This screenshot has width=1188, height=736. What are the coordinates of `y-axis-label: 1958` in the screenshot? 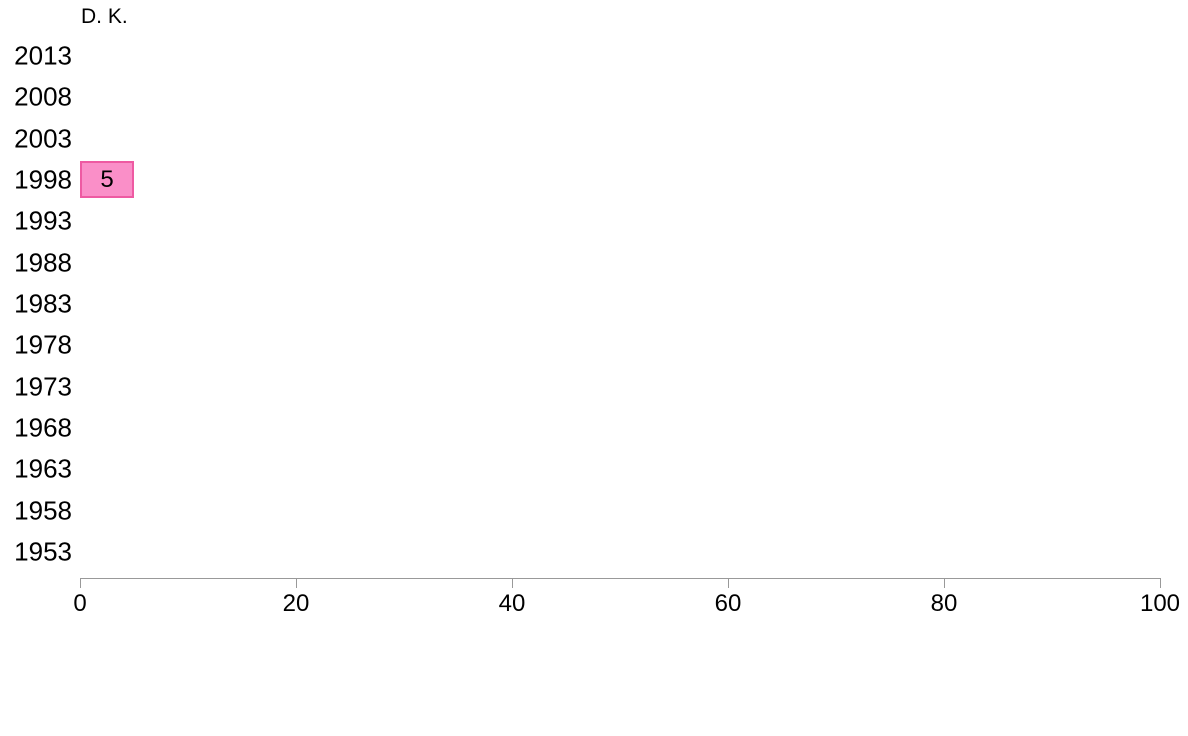 It's located at (43, 510).